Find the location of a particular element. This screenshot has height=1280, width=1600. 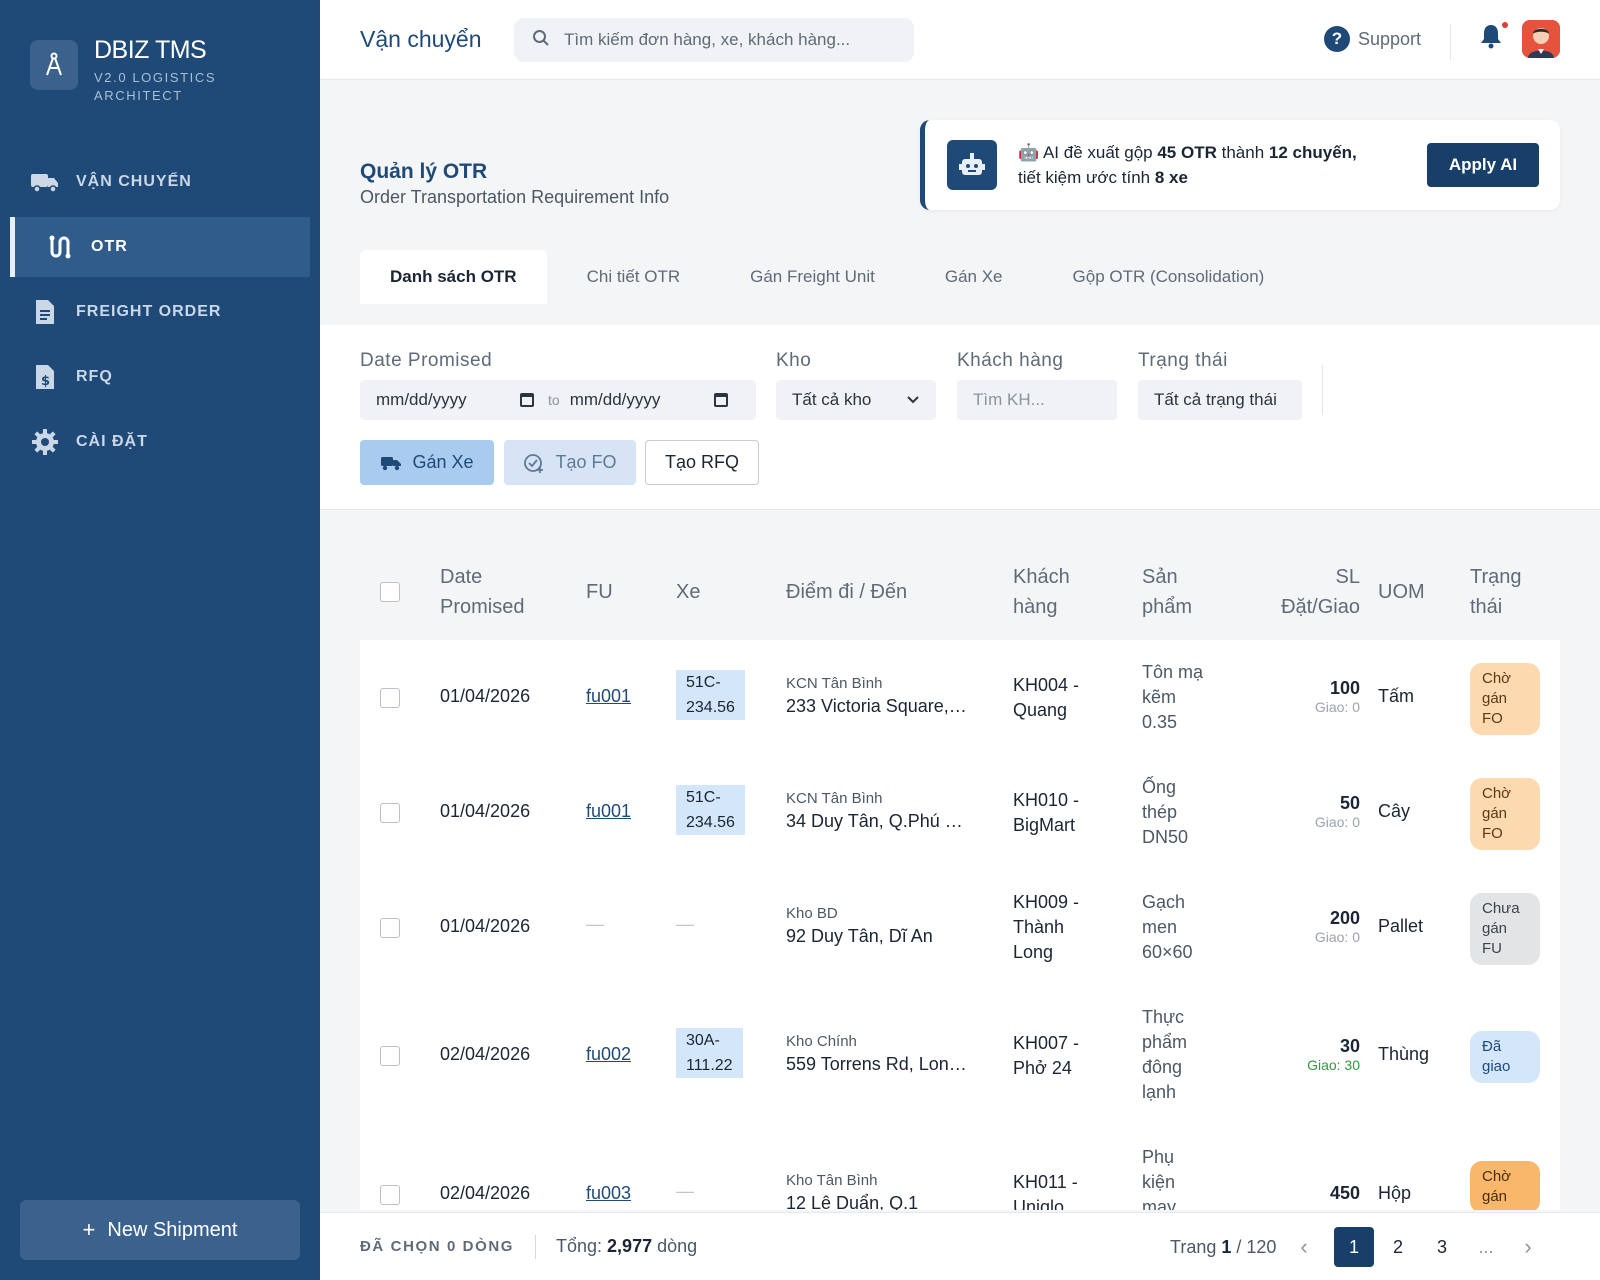

support-label: Support is located at coordinates (1390, 38).